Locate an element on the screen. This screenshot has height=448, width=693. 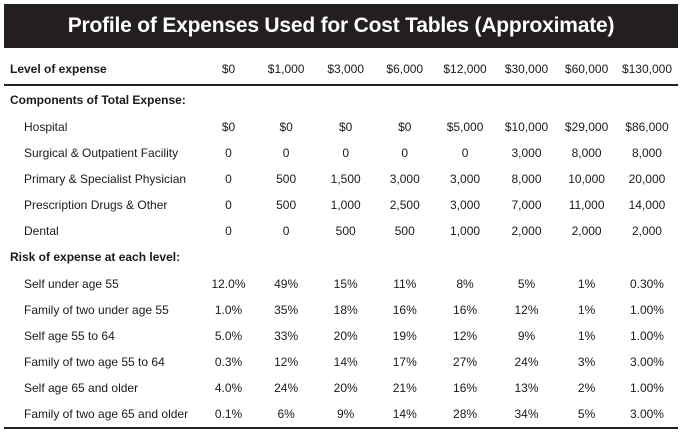
table-cell: 17% is located at coordinates (404, 362).